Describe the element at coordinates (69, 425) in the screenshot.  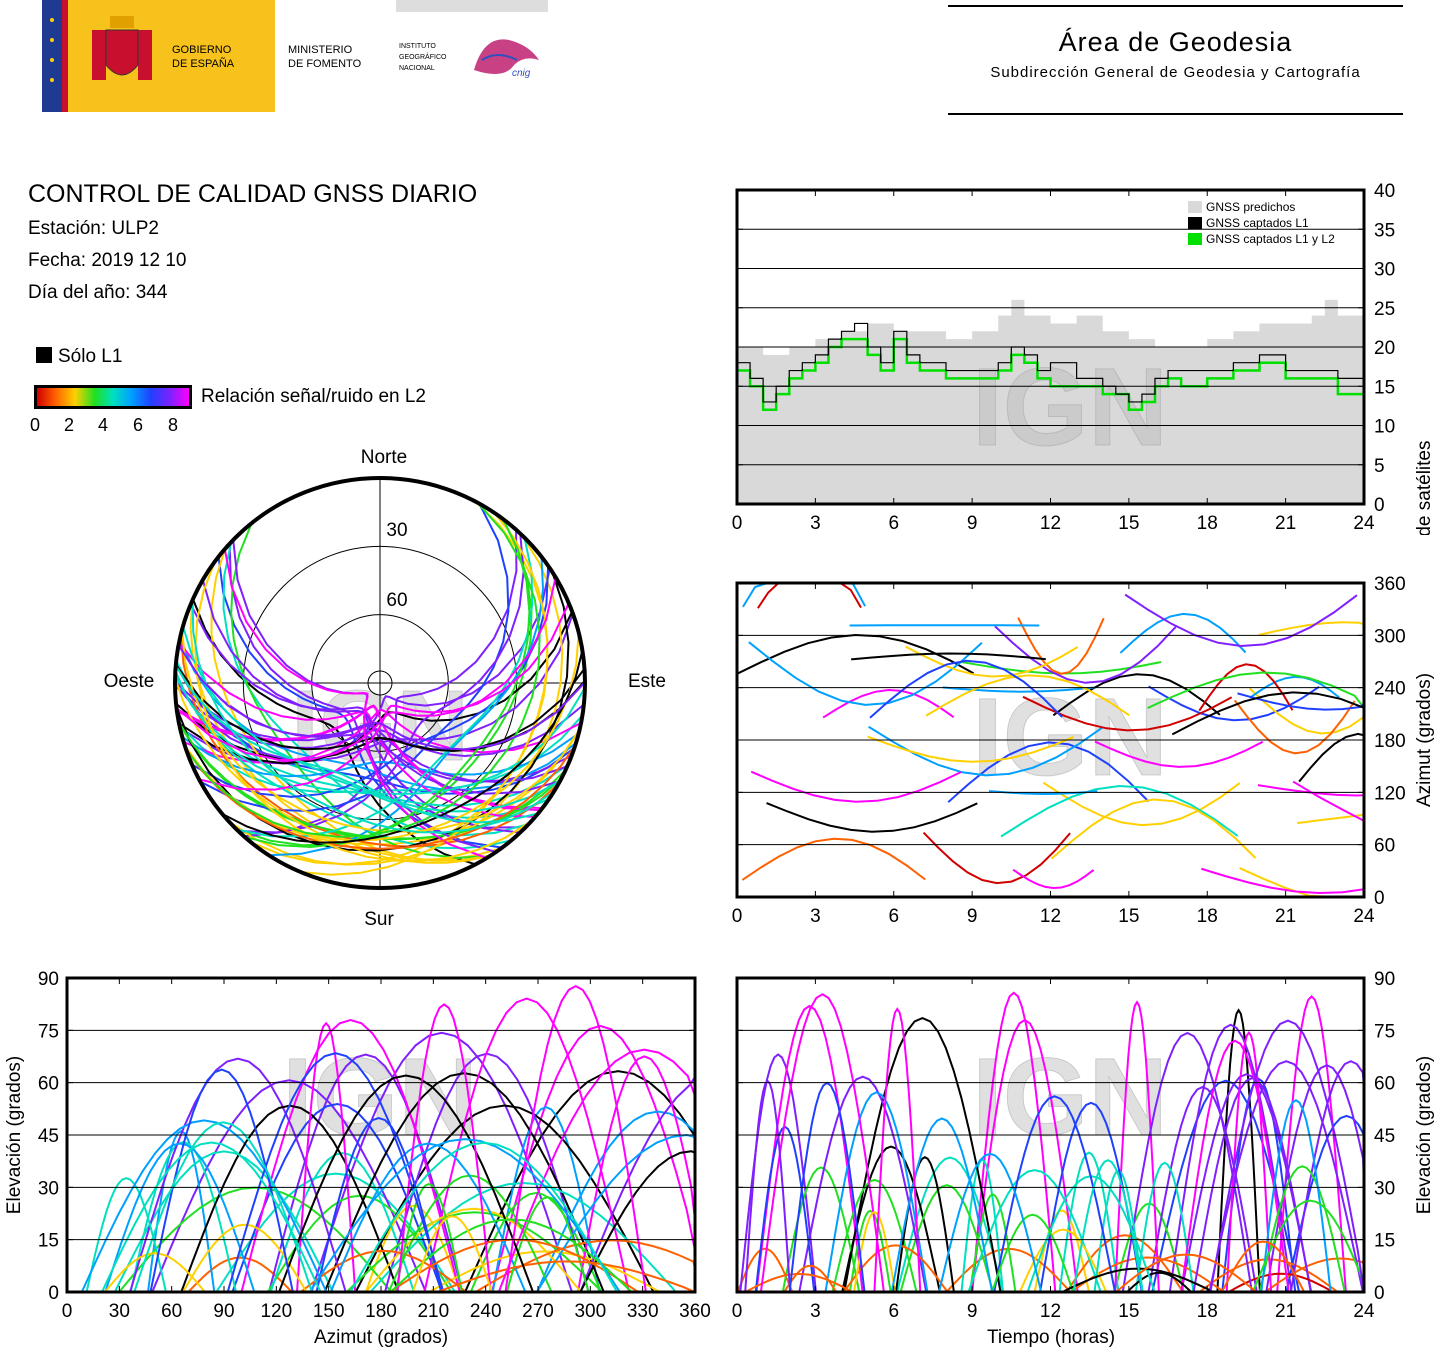
I see `snr-tick: 2` at that location.